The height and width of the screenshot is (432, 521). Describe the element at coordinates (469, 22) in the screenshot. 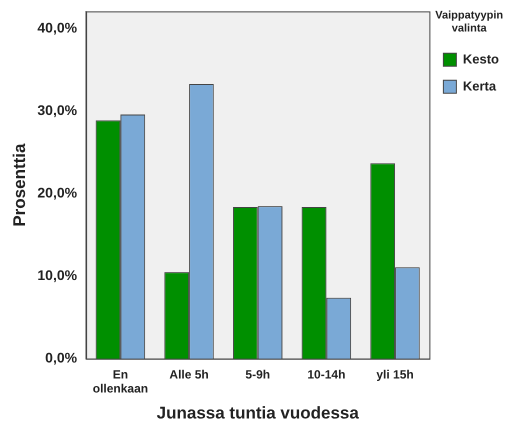

I see `legend-title: Vaippatyypin valinta` at that location.